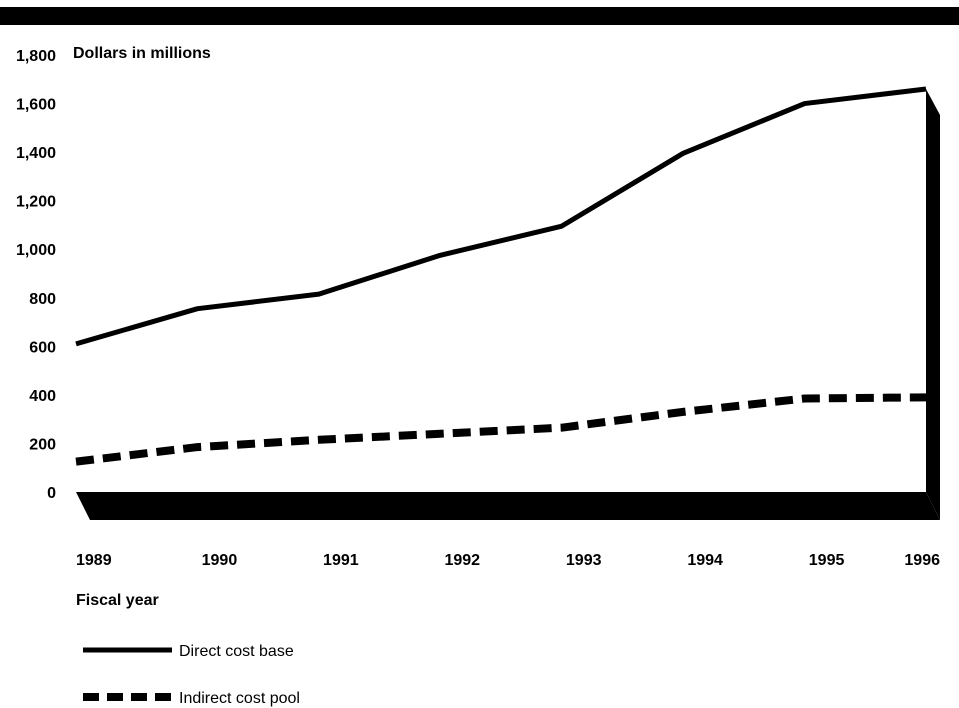 The height and width of the screenshot is (708, 959). I want to click on legend: Direct cost base Indirect cost pool, so click(191, 675).